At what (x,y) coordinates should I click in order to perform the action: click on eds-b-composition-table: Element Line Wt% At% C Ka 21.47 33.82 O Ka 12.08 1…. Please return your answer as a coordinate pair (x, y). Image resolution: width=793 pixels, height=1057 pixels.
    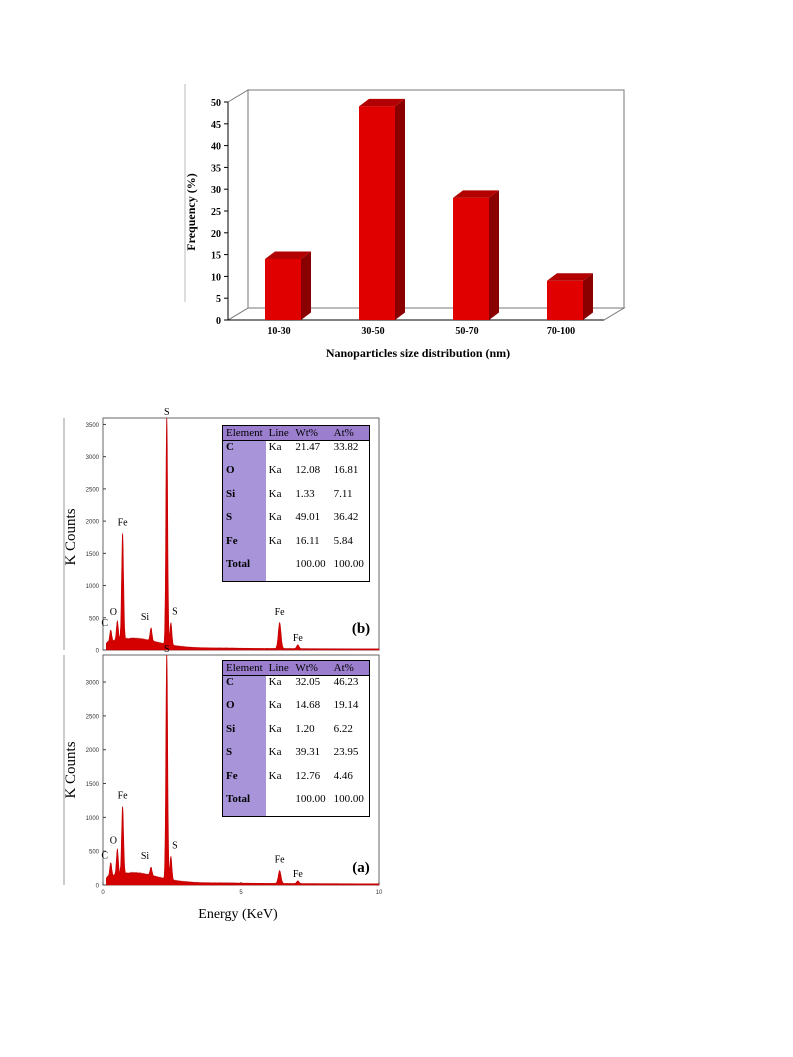
    Looking at the image, I should click on (296, 503).